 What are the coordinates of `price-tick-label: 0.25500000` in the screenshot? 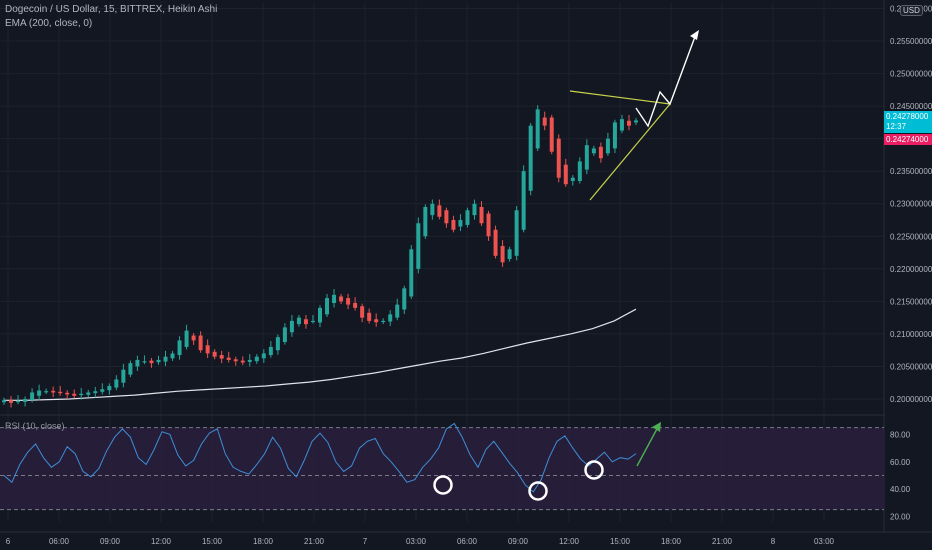 It's located at (911, 41).